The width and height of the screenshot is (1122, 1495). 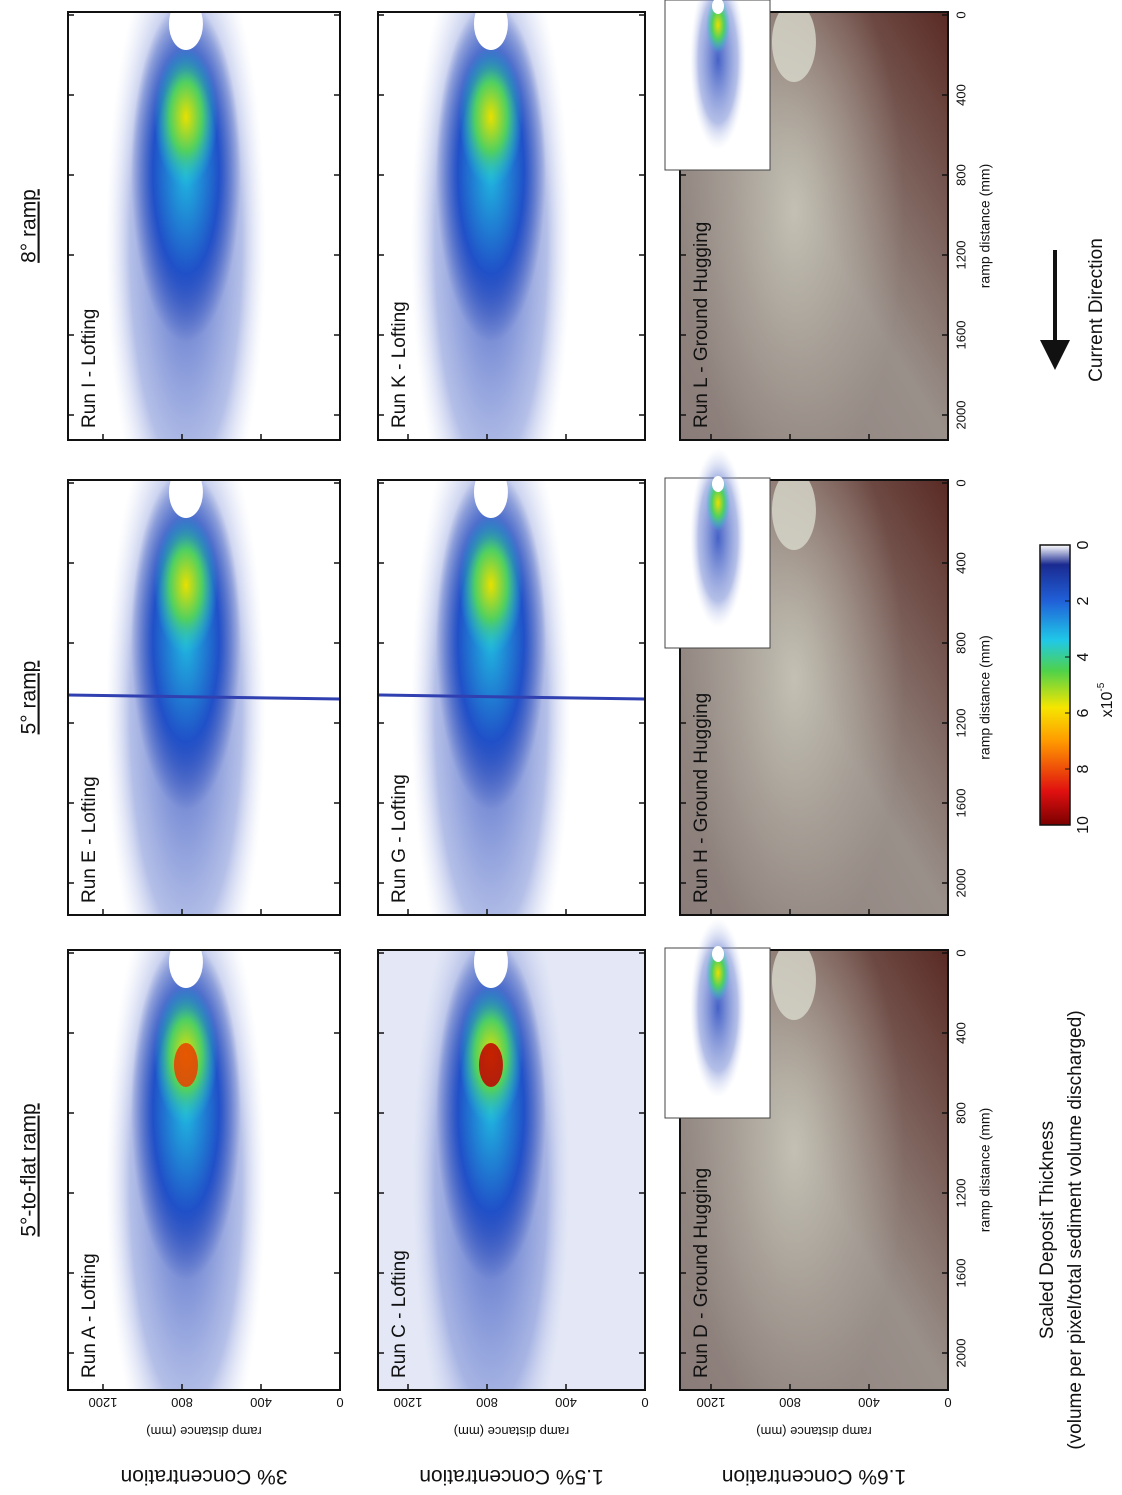 What do you see at coordinates (29, 698) in the screenshot?
I see `column-title: 5° ramp` at bounding box center [29, 698].